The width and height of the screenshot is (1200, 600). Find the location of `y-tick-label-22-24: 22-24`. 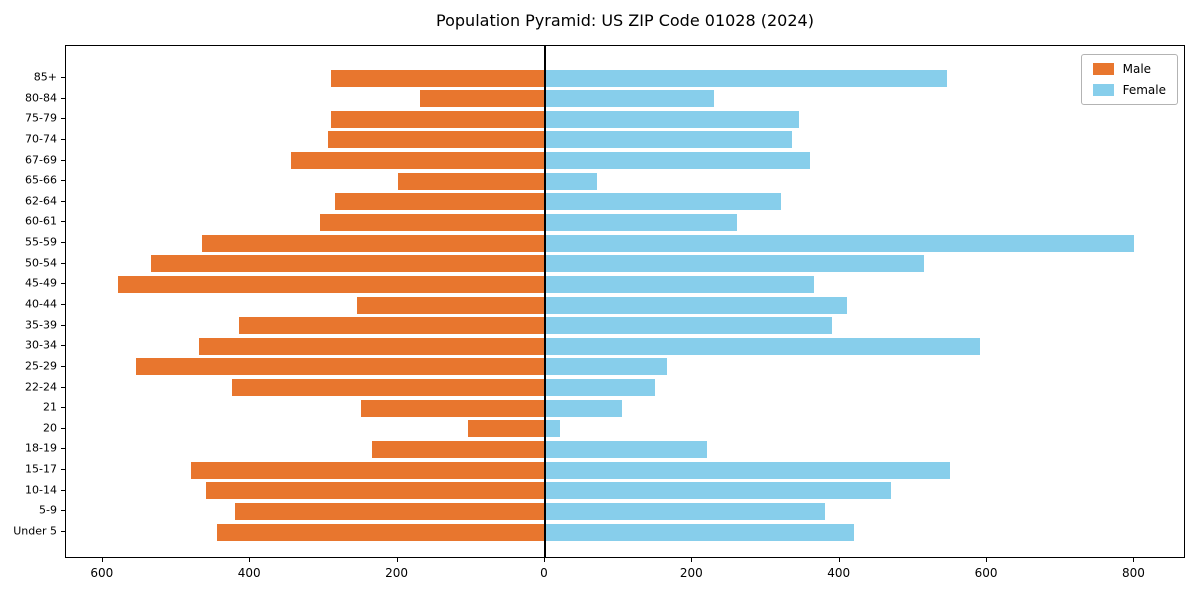

y-tick-label-22-24: 22-24 is located at coordinates (41, 387).